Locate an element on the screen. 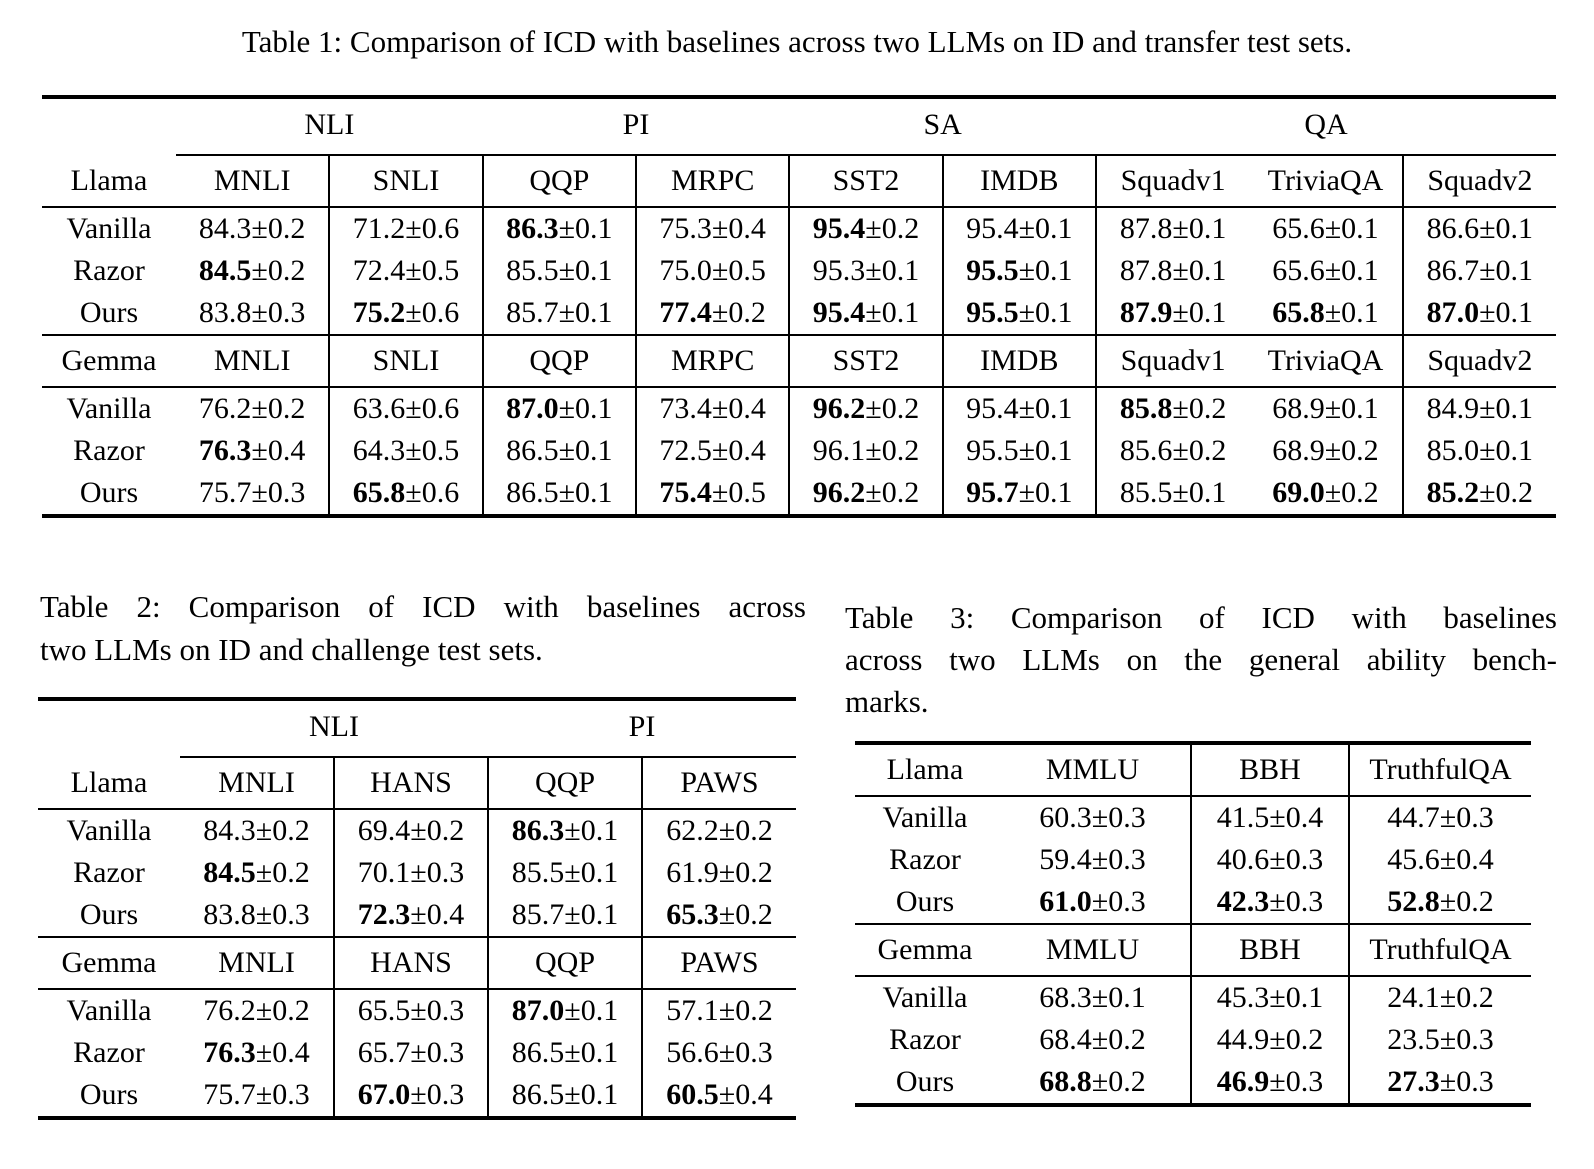 The image size is (1594, 1169). column-header: SNLI is located at coordinates (405, 181).